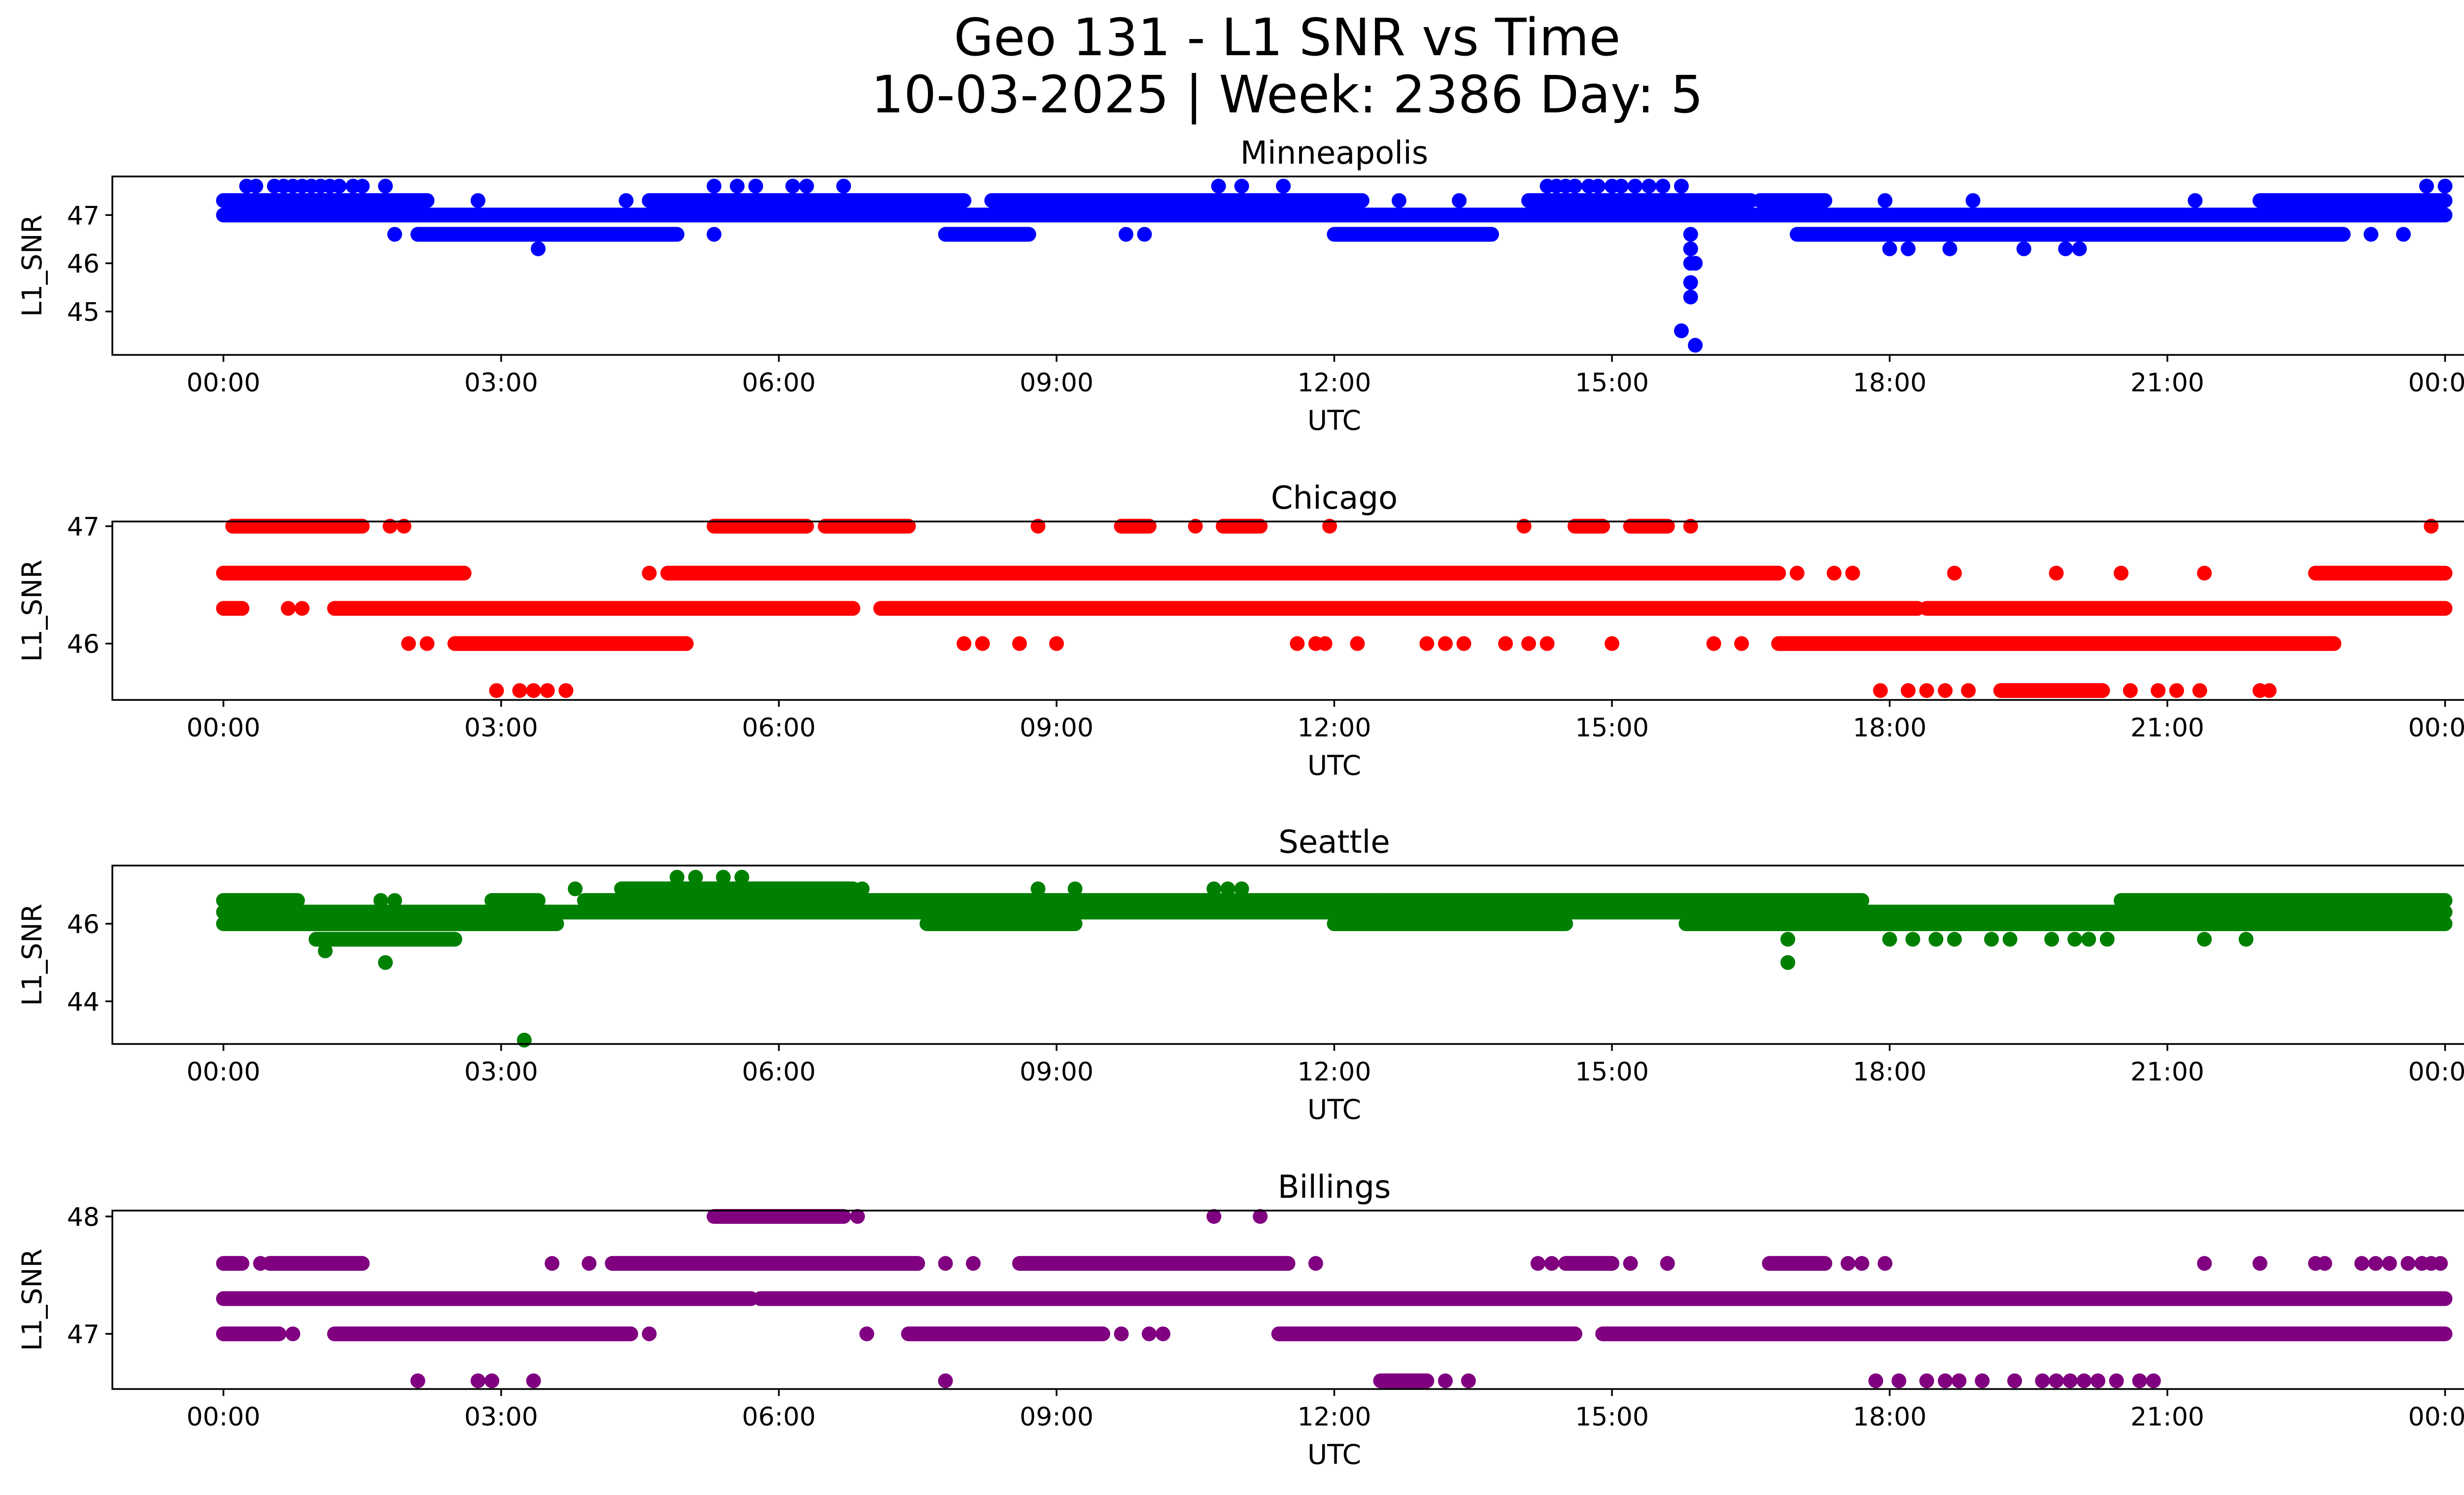  What do you see at coordinates (83, 1002) in the screenshot?
I see `y-tick-label: 44` at bounding box center [83, 1002].